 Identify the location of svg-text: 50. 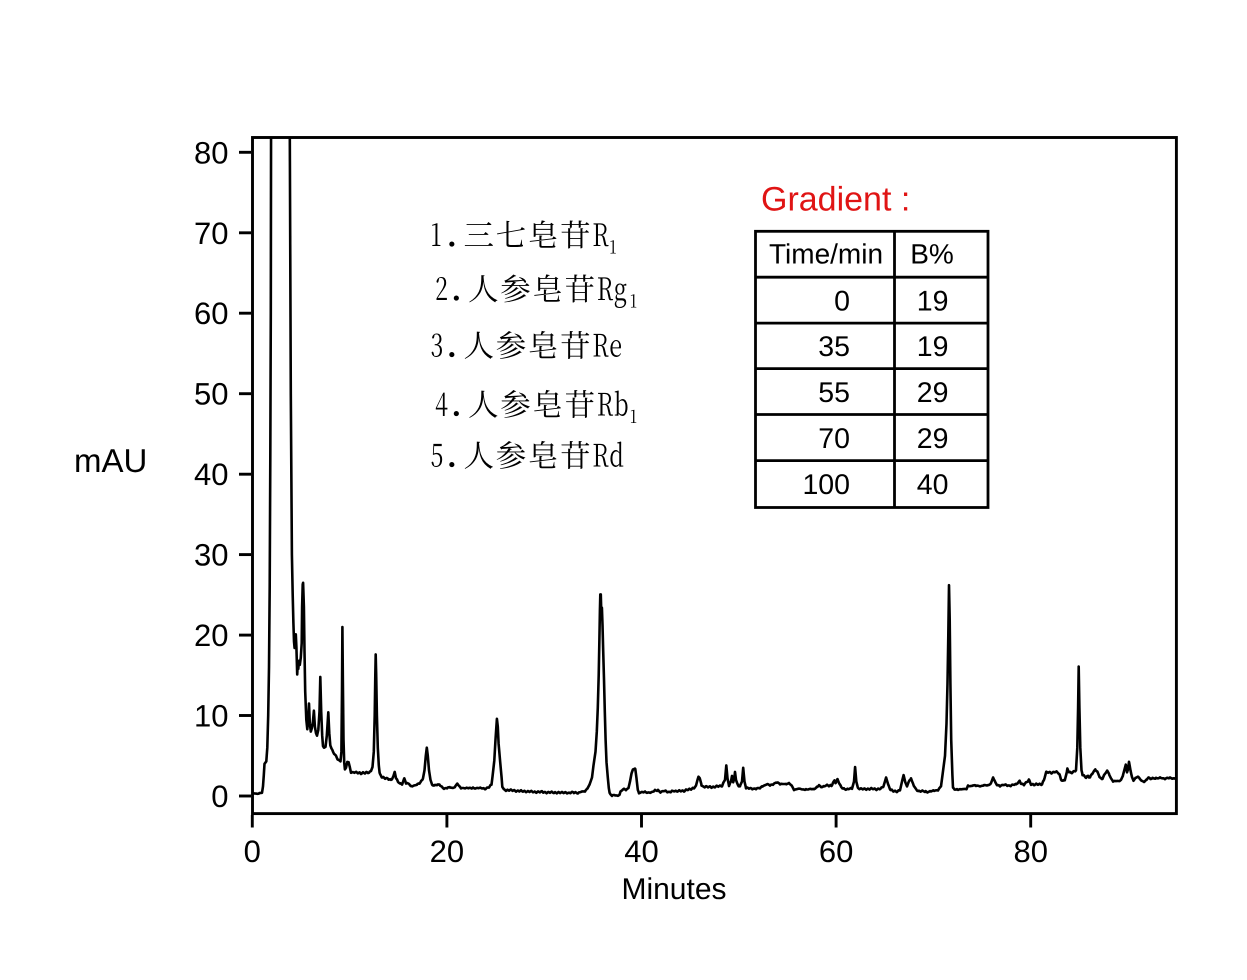
(211, 394).